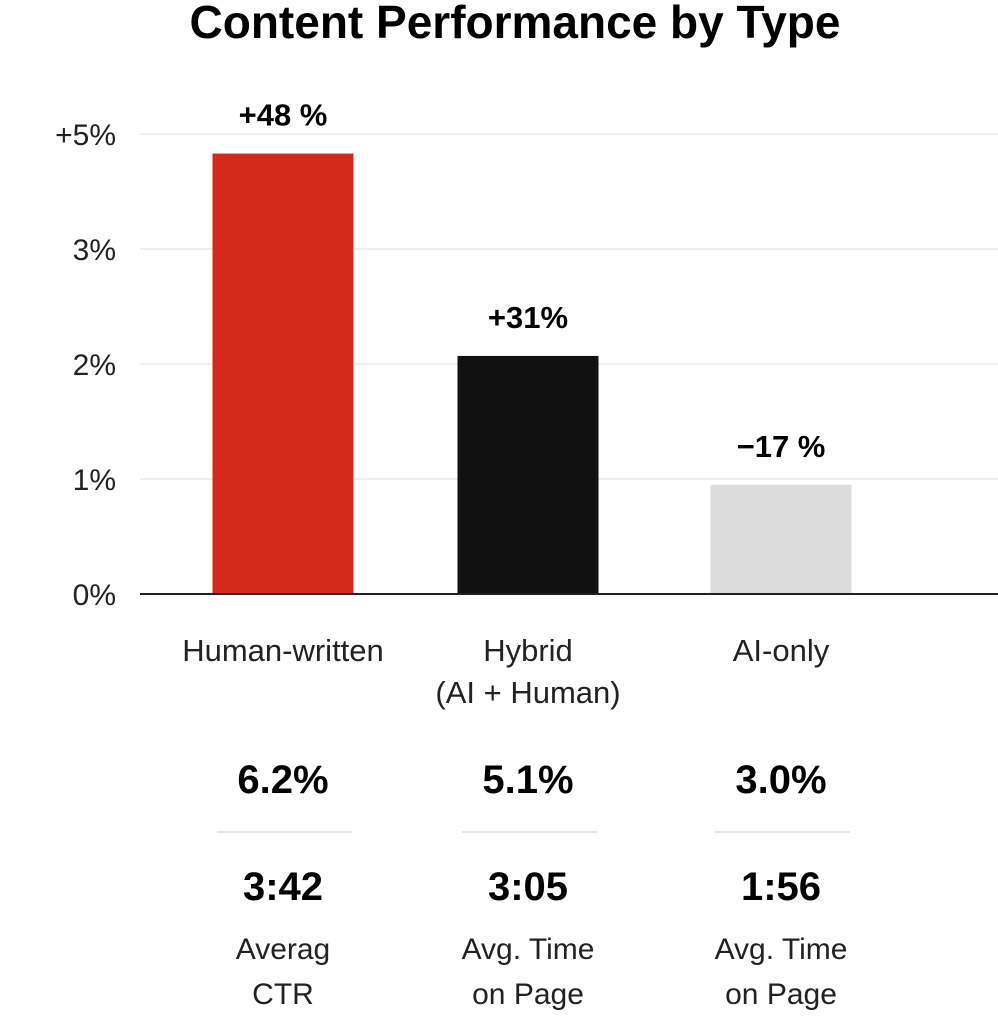 This screenshot has width=998, height=1024. Describe the element at coordinates (283, 949) in the screenshot. I see `metric-label: Averag` at that location.